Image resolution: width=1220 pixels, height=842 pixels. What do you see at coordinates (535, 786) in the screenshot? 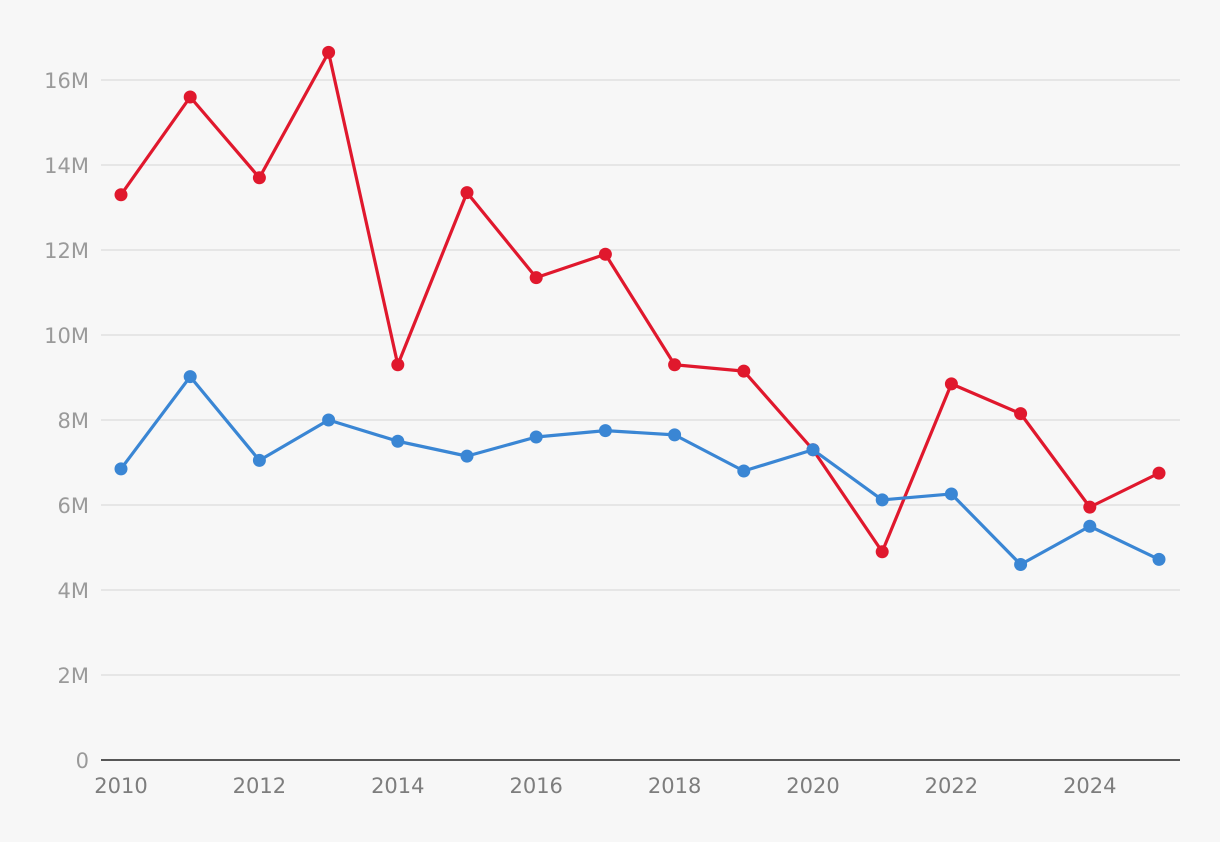
I see `x-tick-label: 2016` at bounding box center [535, 786].